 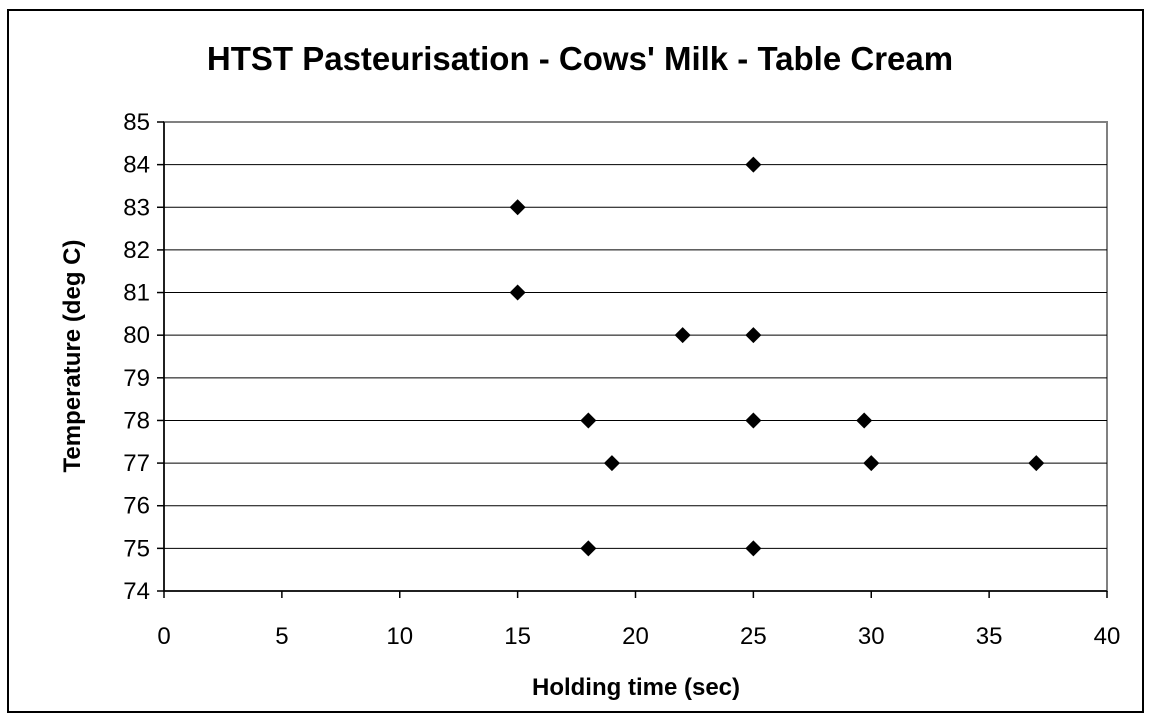 What do you see at coordinates (163, 636) in the screenshot?
I see `x-tick-label-0: 0` at bounding box center [163, 636].